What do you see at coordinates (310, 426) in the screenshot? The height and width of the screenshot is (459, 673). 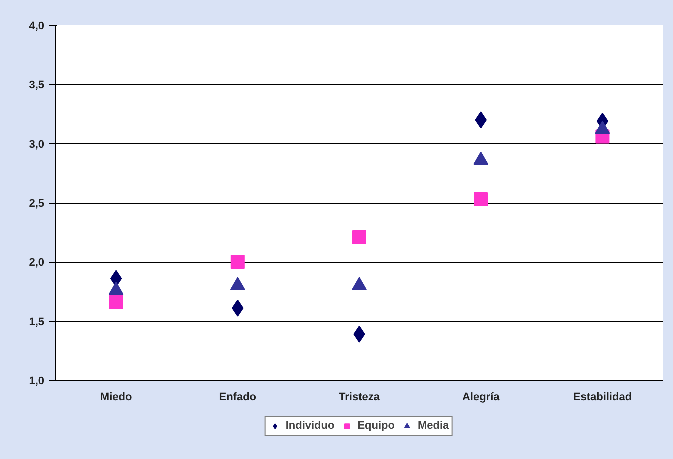 I see `legend-label: Individuo` at bounding box center [310, 426].